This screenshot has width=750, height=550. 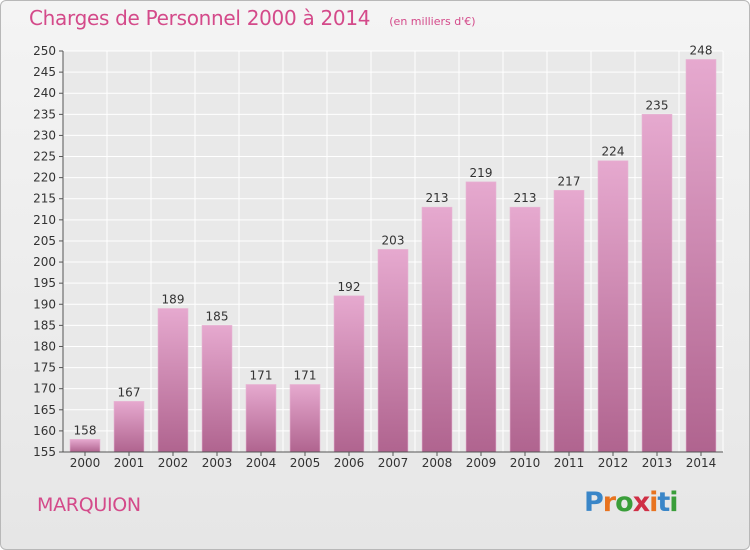 I want to click on logo-letter: t, so click(x=663, y=502).